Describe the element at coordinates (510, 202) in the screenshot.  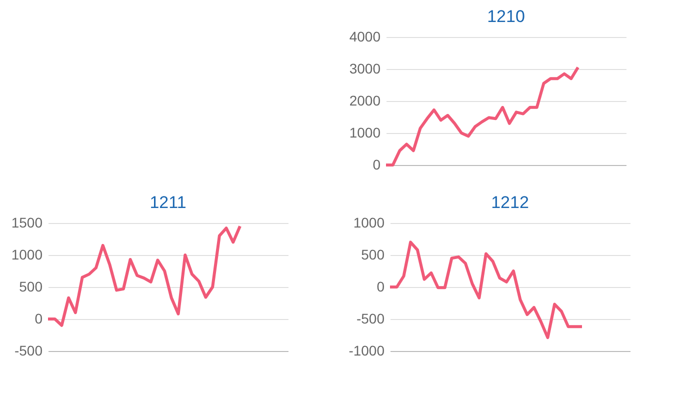
I see `chart-title: 1212` at that location.